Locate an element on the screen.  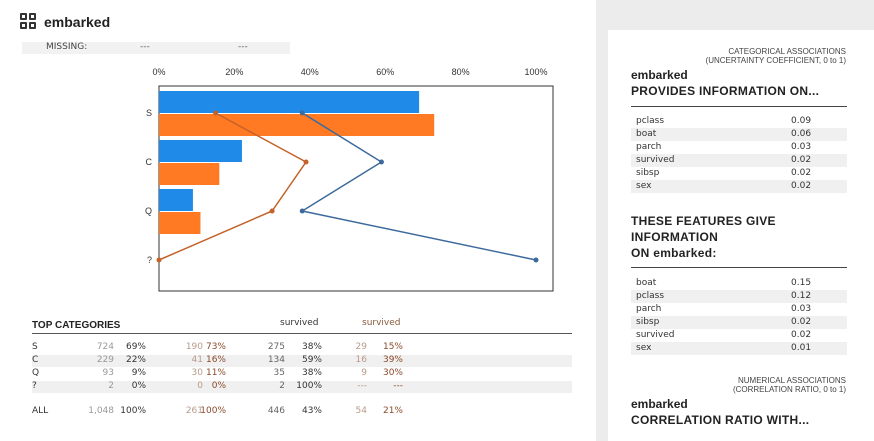
numerical-heading-line2: (CORRELATION RATIO, 0 to 1) is located at coordinates (789, 389).